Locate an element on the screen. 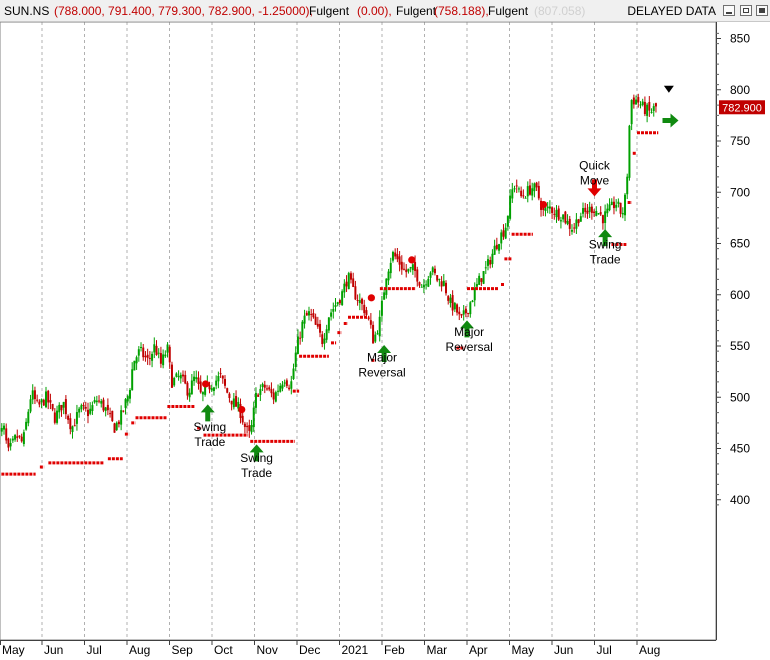  last-price-label: 782.900 is located at coordinates (742, 108).